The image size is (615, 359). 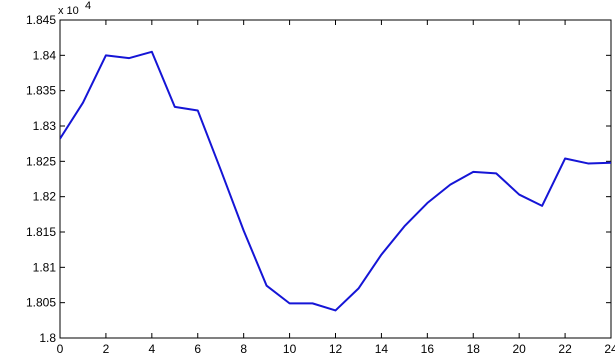 I want to click on x-tick-label: 2, so click(x=106, y=349).